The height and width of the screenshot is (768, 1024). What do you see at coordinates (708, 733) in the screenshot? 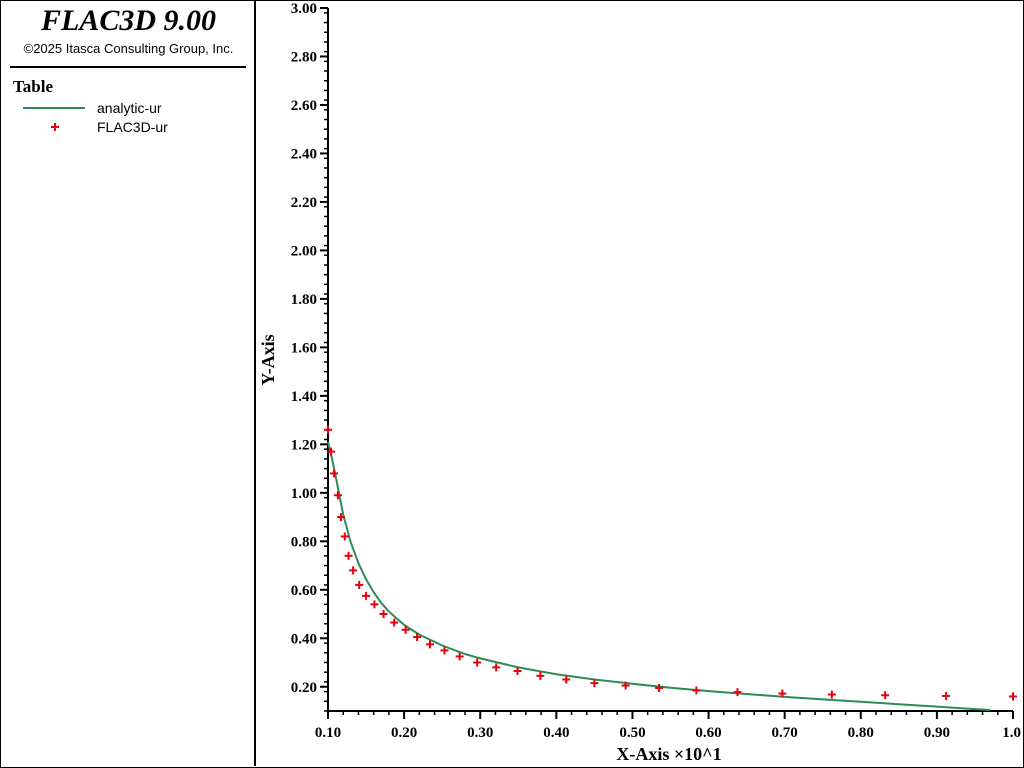
I see `x-tick-label: 0.60` at bounding box center [708, 733].